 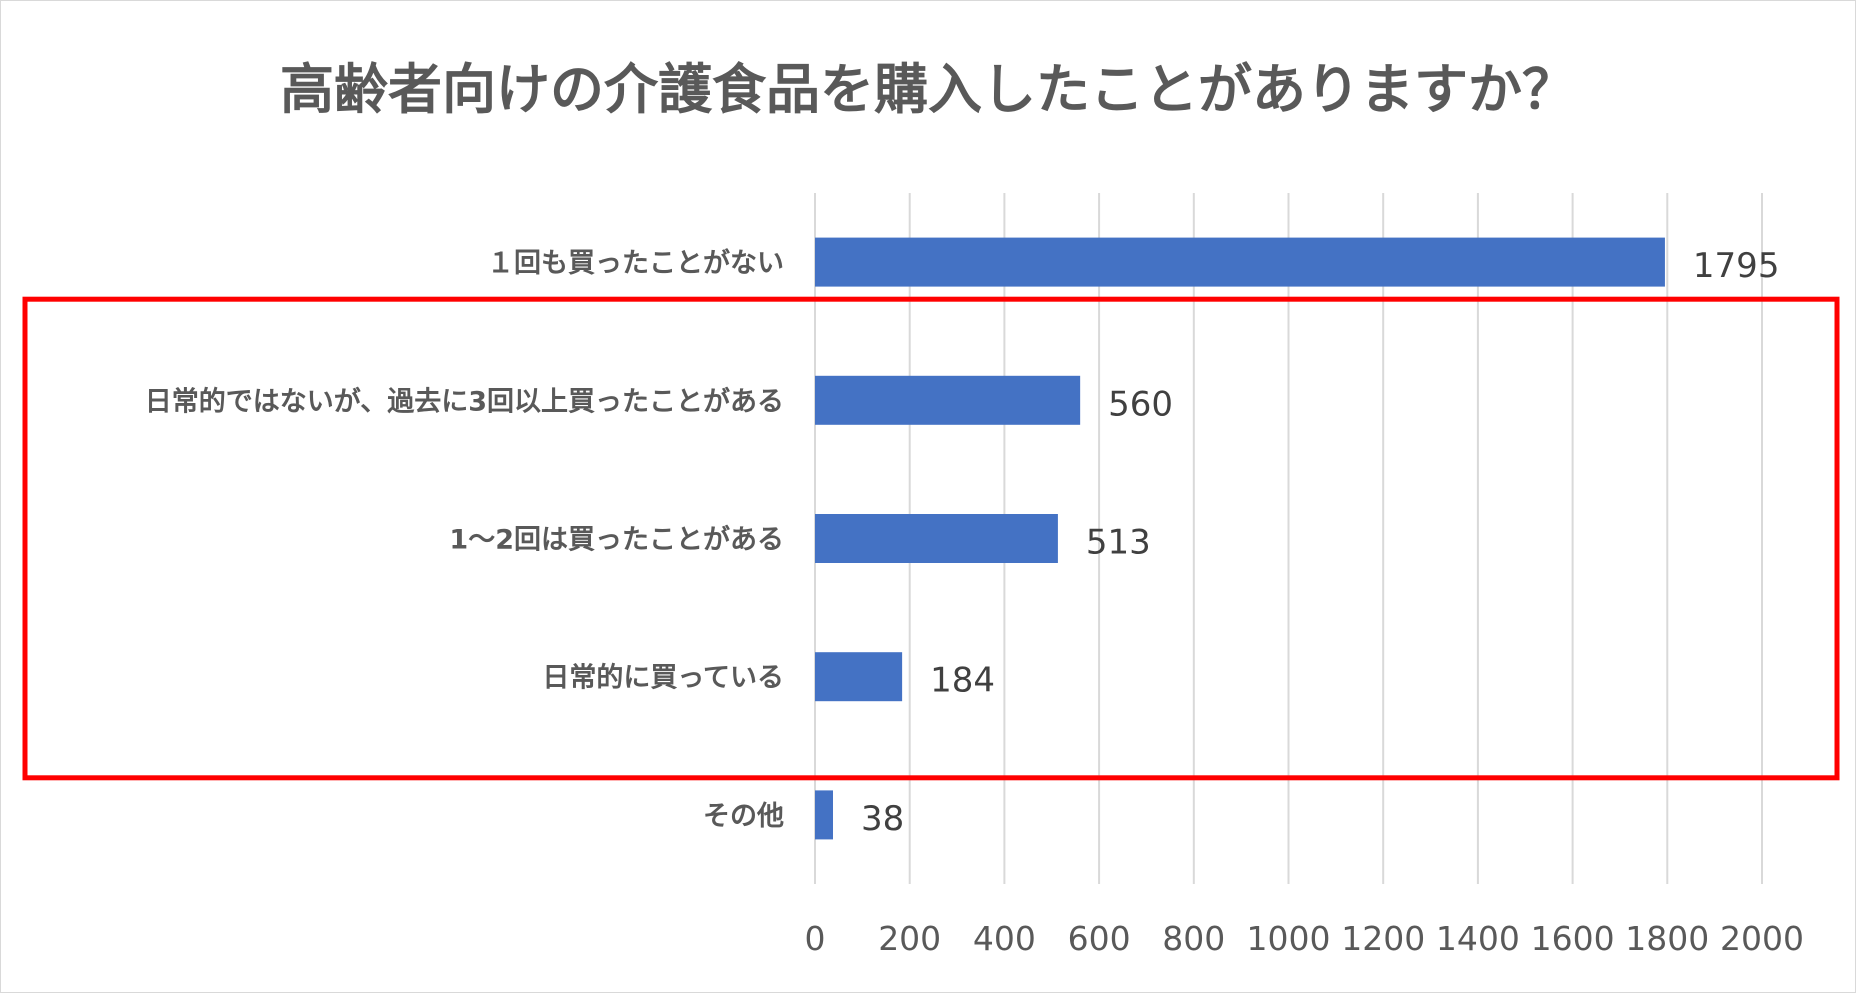 What do you see at coordinates (1004, 938) in the screenshot?
I see `x-tick-label: 400` at bounding box center [1004, 938].